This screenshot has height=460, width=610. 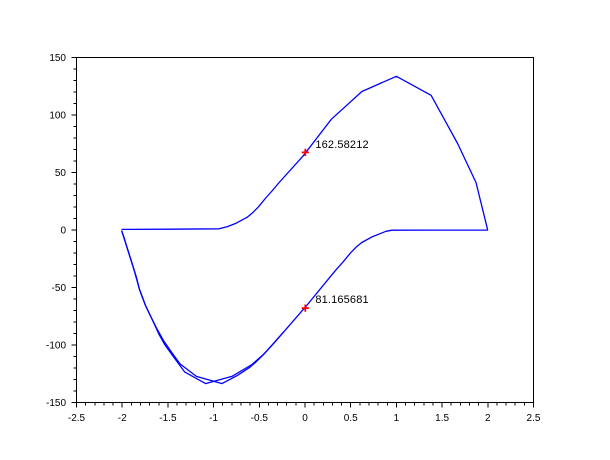 I want to click on svg-text: 100, so click(x=57, y=116).